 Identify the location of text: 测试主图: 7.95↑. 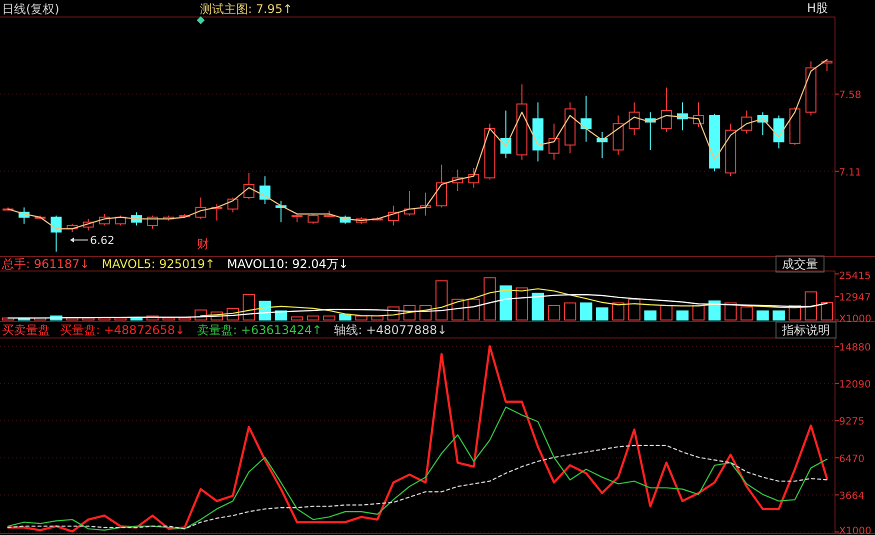
(246, 9).